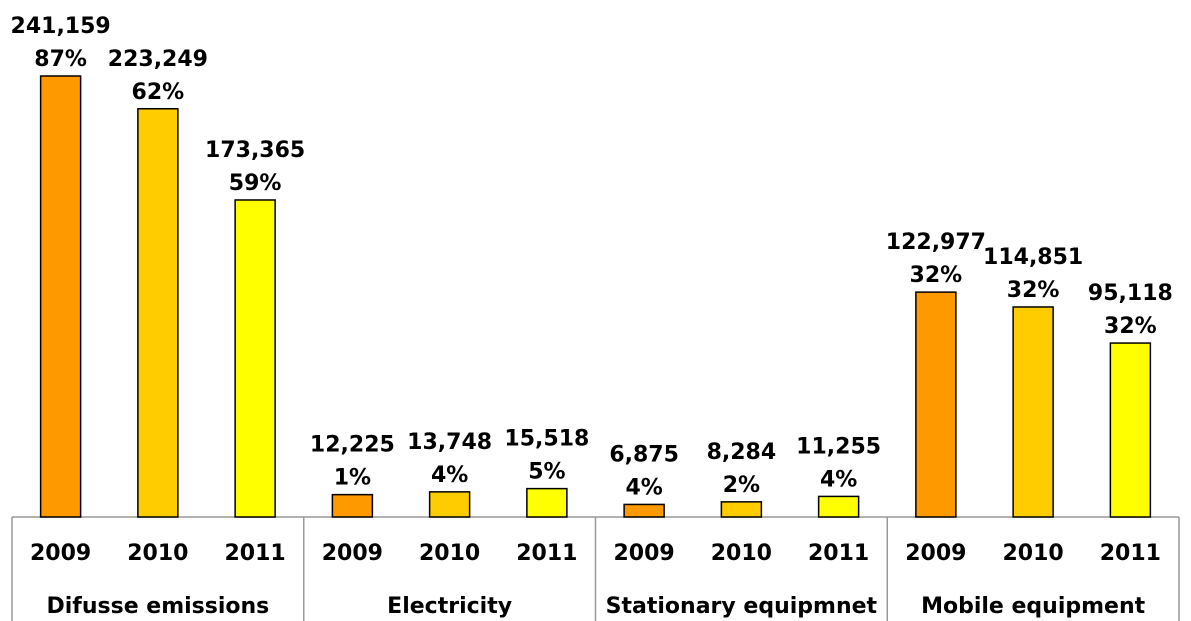  Describe the element at coordinates (742, 606) in the screenshot. I see `group-label: Stationary equipmnet` at that location.